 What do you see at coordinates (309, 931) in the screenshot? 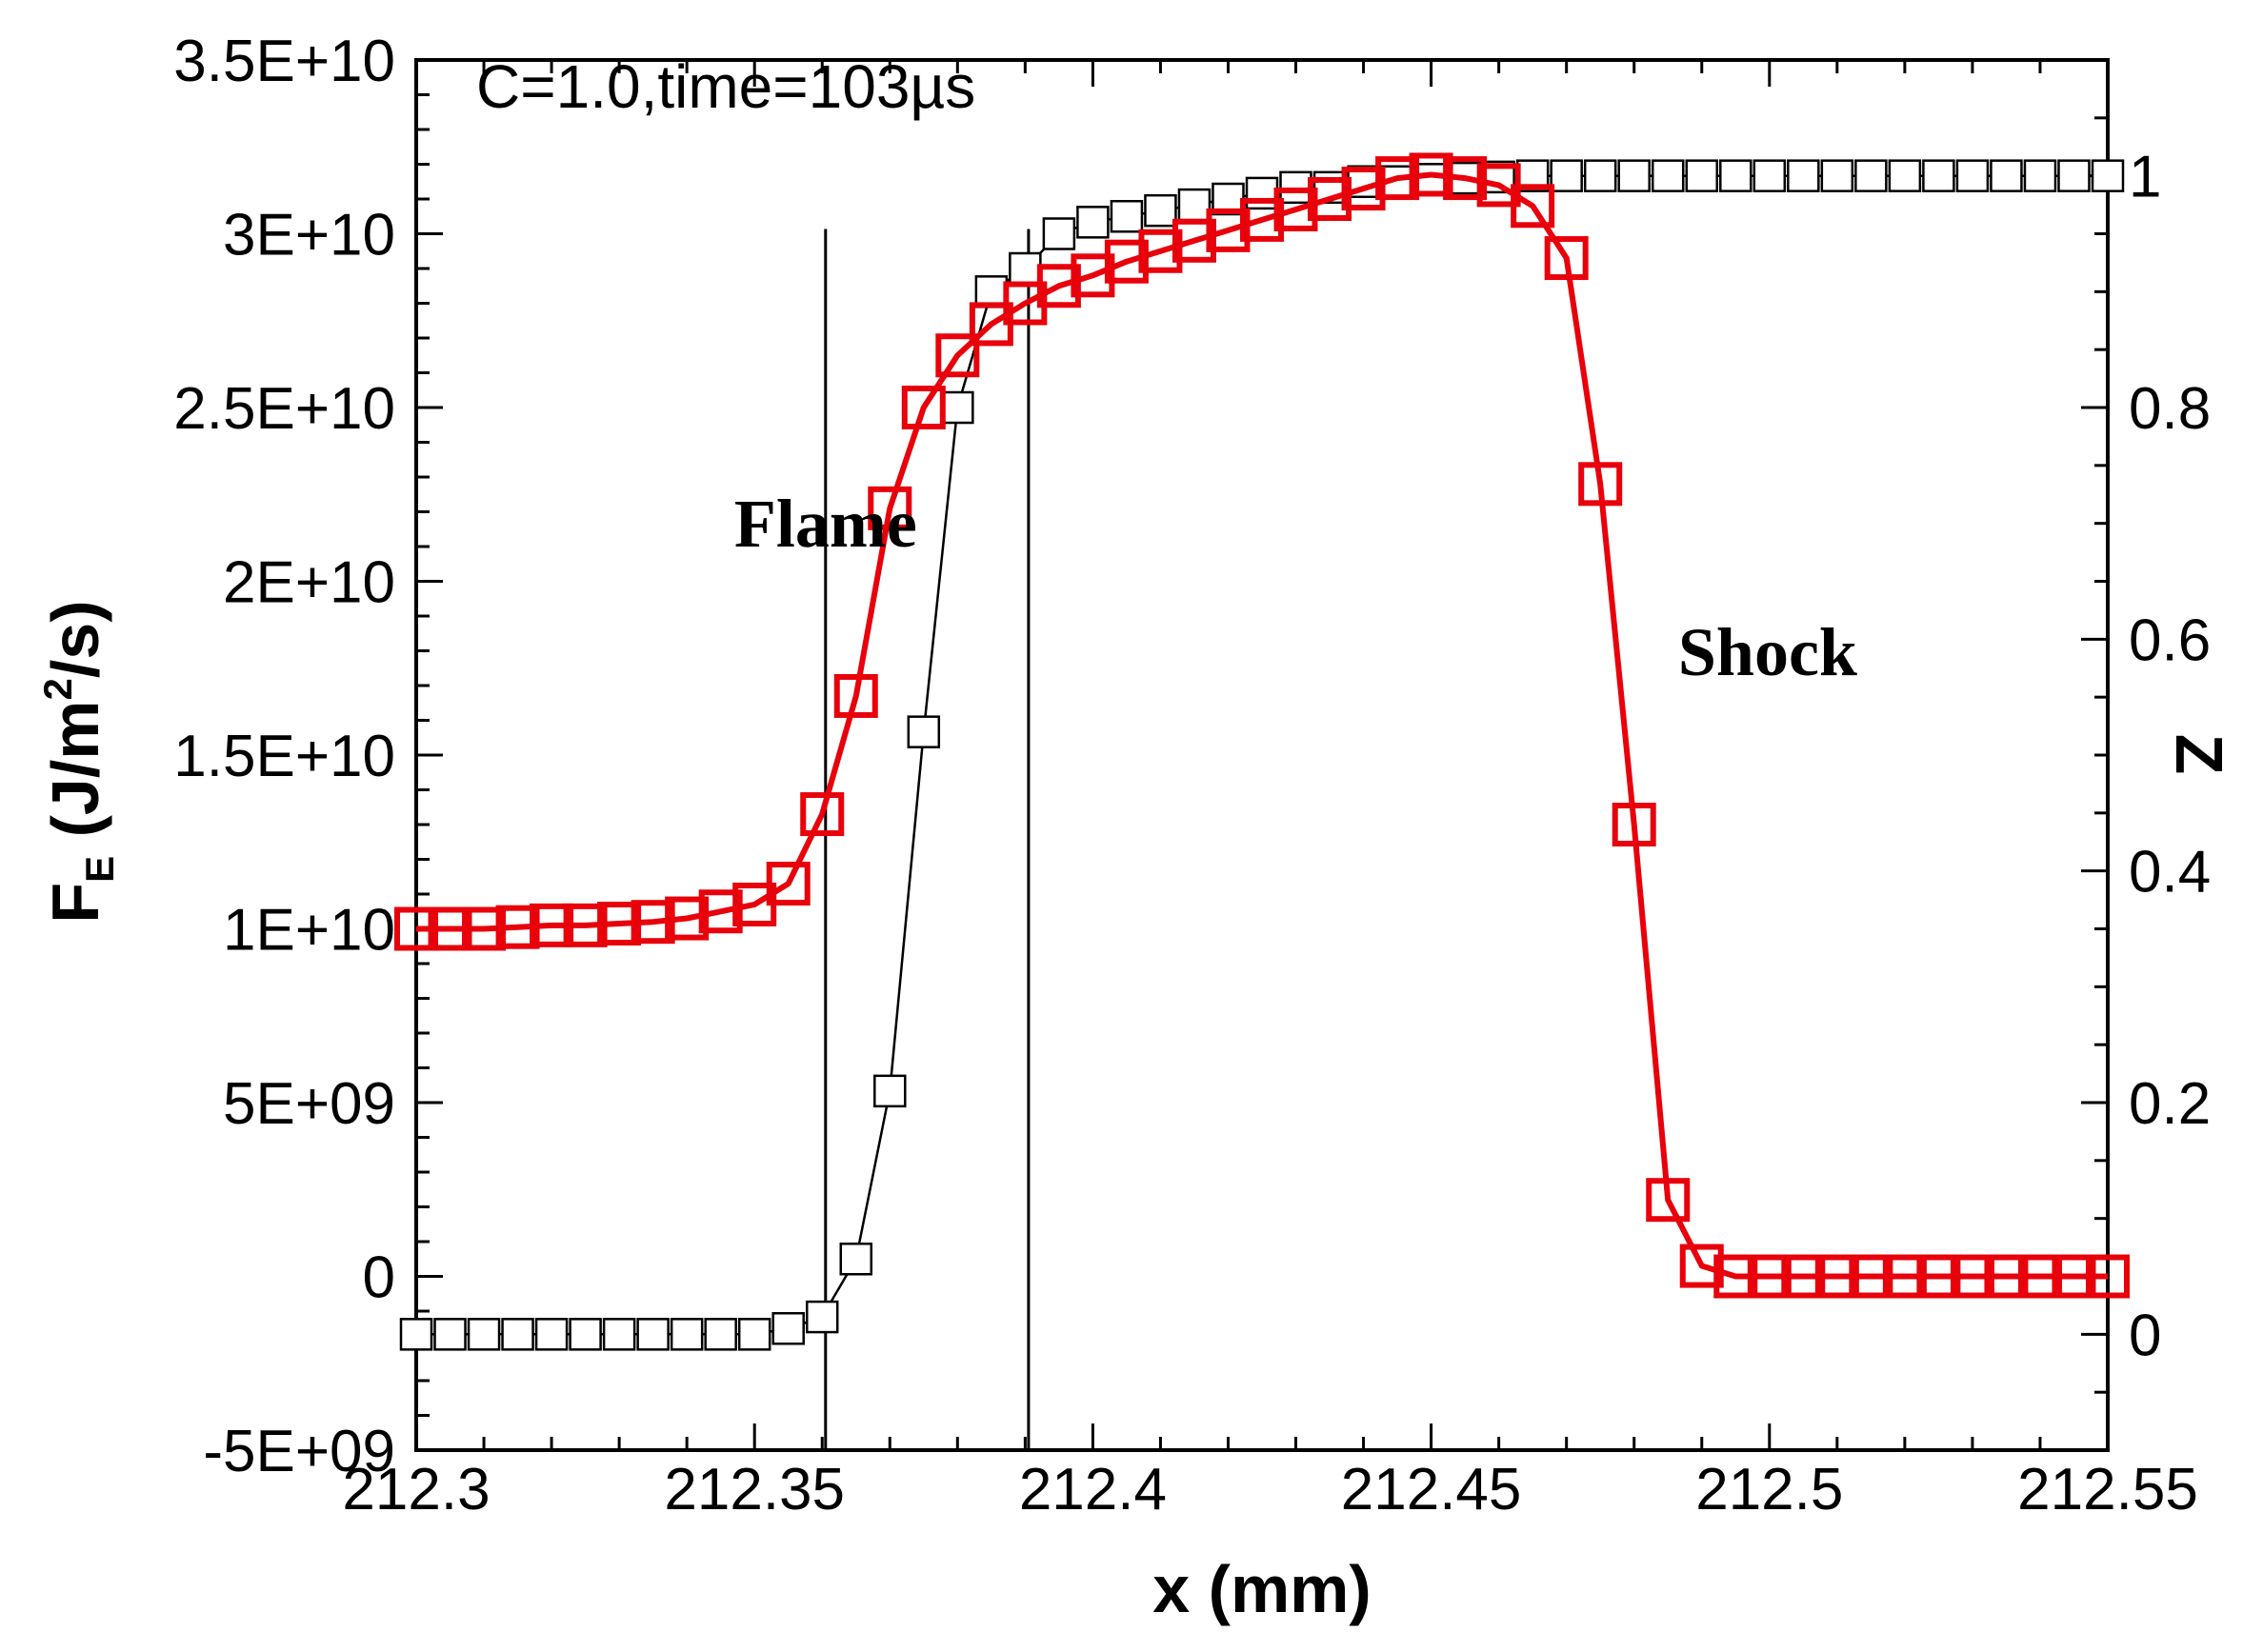
I see `y-left-tick-label: 1E+10` at bounding box center [309, 931].